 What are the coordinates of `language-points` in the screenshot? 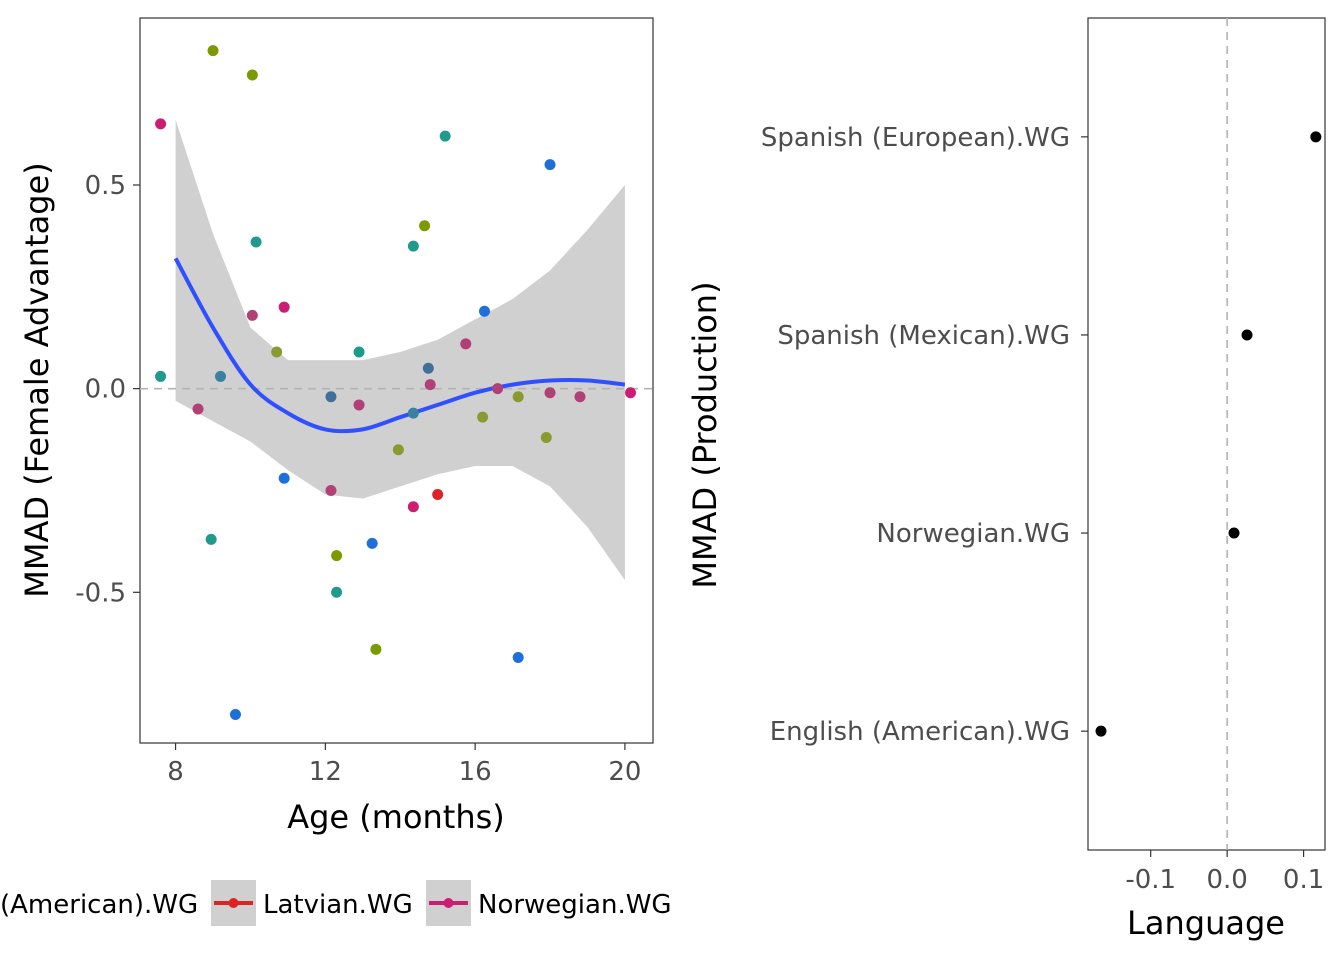 It's located at (1208, 434).